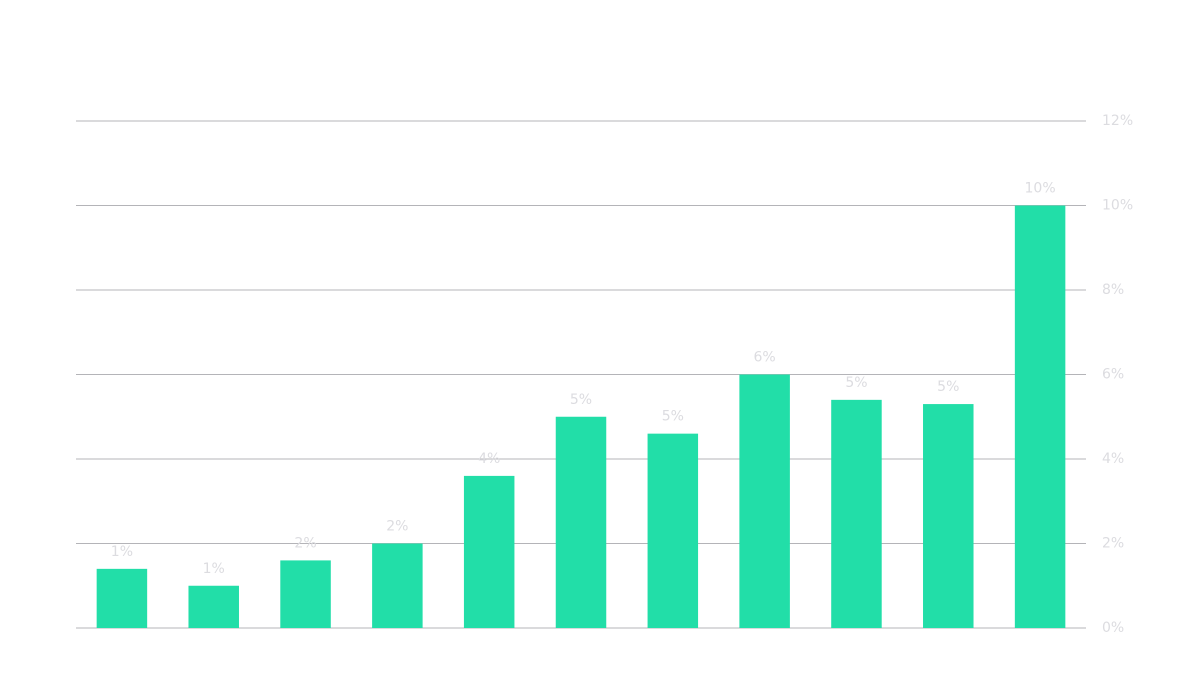 Image resolution: width=1200 pixels, height=697 pixels. Describe the element at coordinates (1113, 375) in the screenshot. I see `y-tick-label: 6%` at that location.